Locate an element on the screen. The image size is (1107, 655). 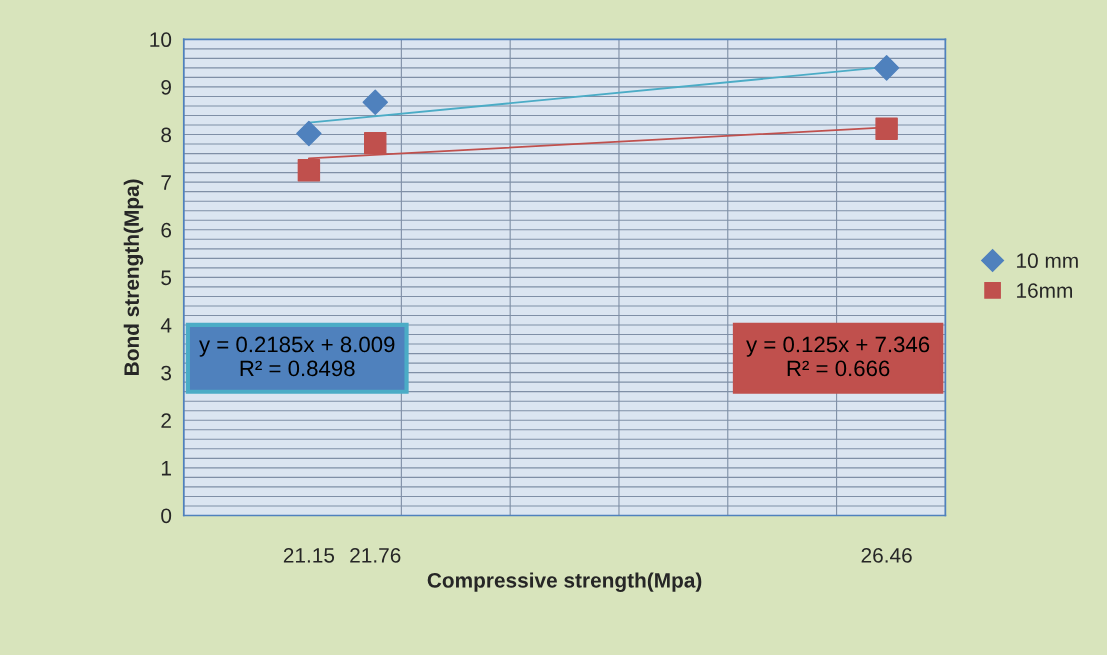
annotation: y = 0.2185x + 8.009 R² = 0.8498 is located at coordinates (297, 356).